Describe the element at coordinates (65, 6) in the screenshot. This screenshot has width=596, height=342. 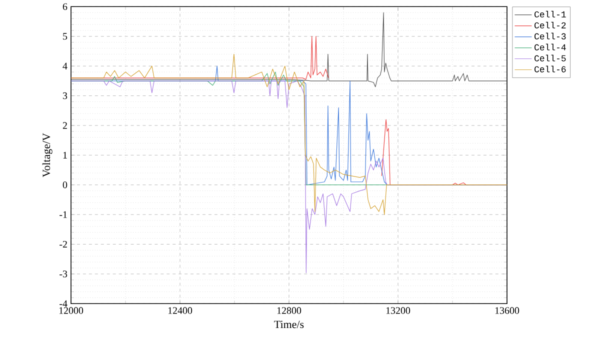
I see `y-tick-label: 6` at that location.